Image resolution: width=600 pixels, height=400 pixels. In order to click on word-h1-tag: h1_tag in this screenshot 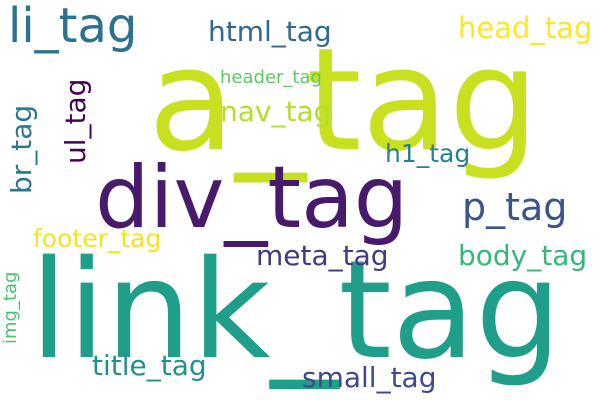, I will do `click(428, 153)`.